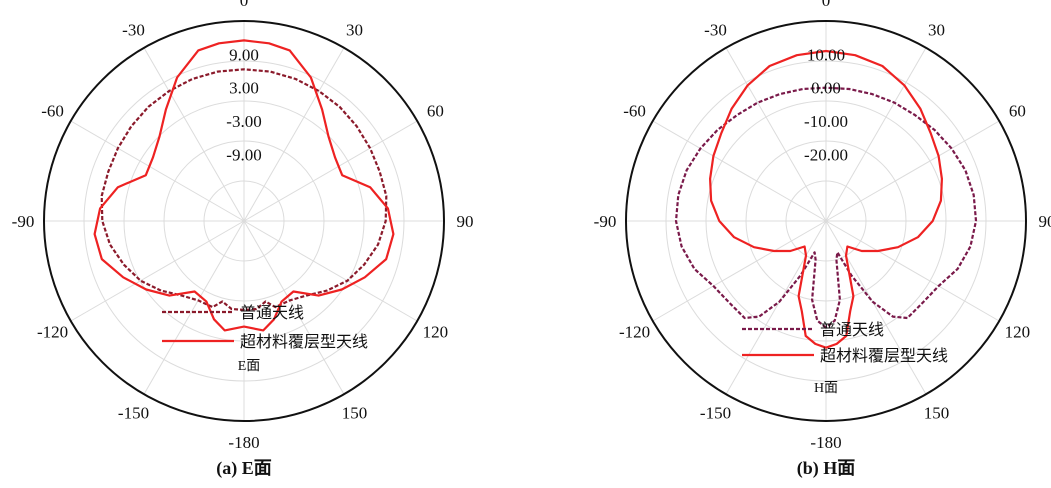  What do you see at coordinates (244, 54) in the screenshot?
I see `radial-tick-label: 9.00` at bounding box center [244, 54].